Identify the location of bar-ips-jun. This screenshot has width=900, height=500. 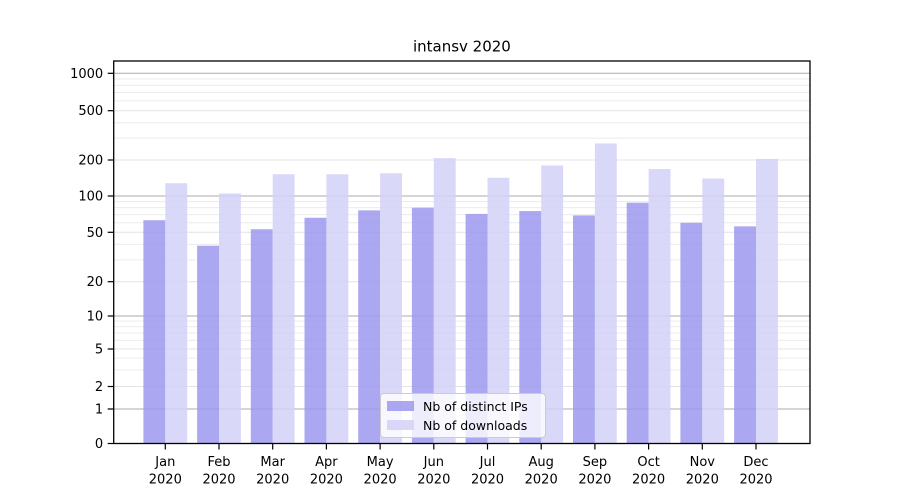
(422, 325).